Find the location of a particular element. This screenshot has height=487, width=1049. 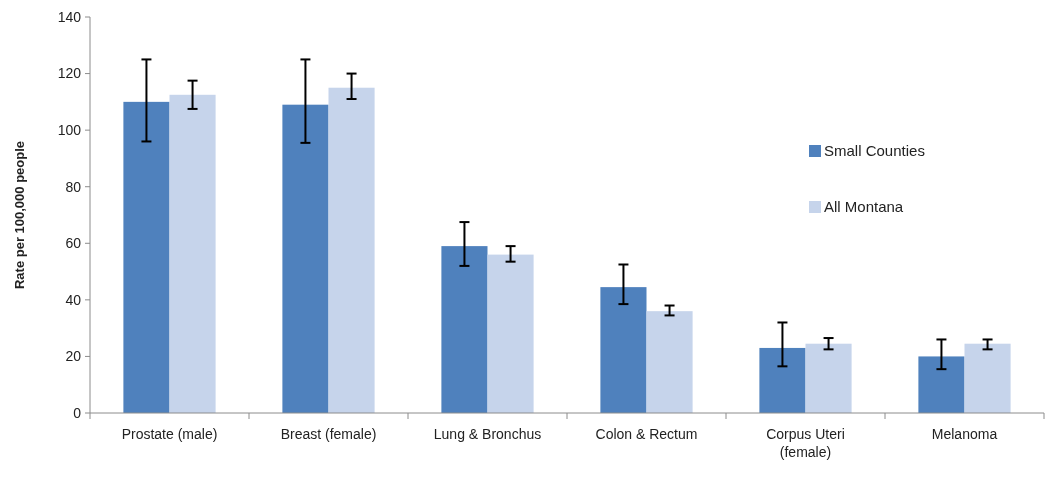

y-tick-label: 20 is located at coordinates (73, 356).